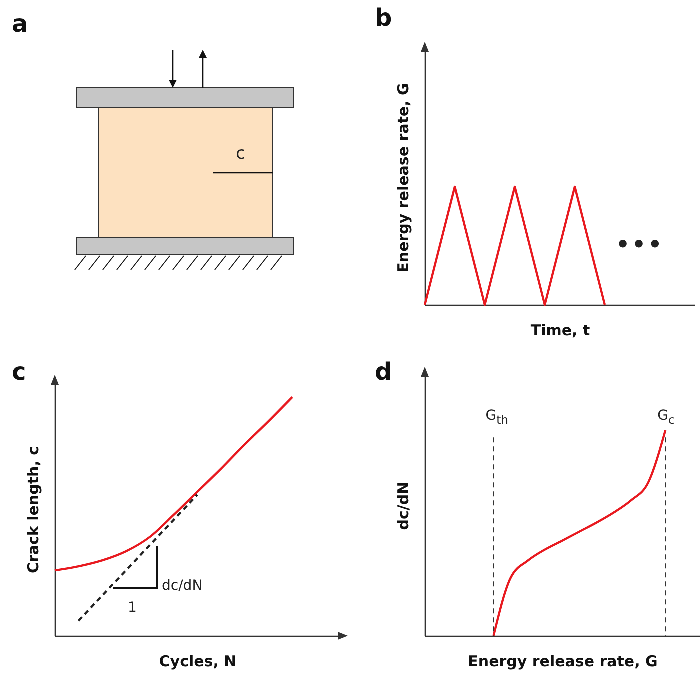 The height and width of the screenshot is (673, 700). What do you see at coordinates (19, 372) in the screenshot?
I see `chart-title: c` at bounding box center [19, 372].